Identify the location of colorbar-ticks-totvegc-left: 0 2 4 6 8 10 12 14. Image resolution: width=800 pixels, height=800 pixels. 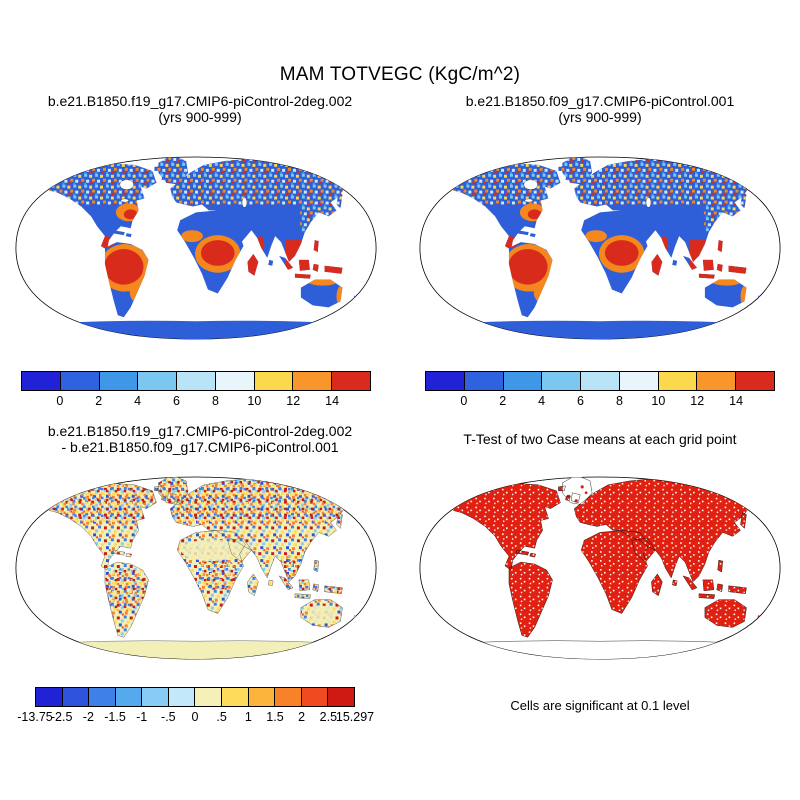
(196, 401).